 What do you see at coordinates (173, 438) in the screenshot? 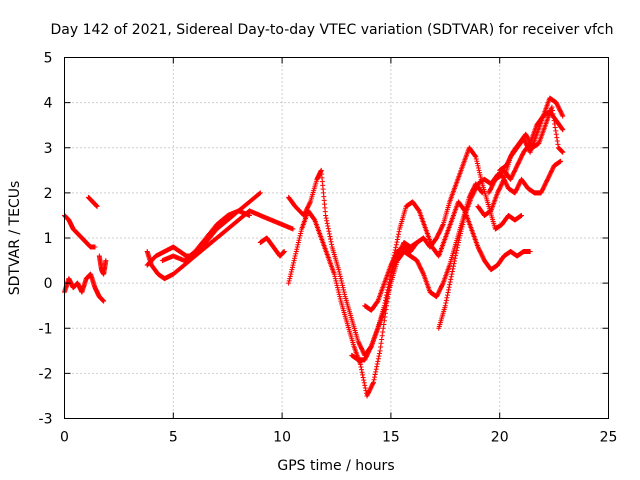
I see `x-tick-label: 5` at bounding box center [173, 438].